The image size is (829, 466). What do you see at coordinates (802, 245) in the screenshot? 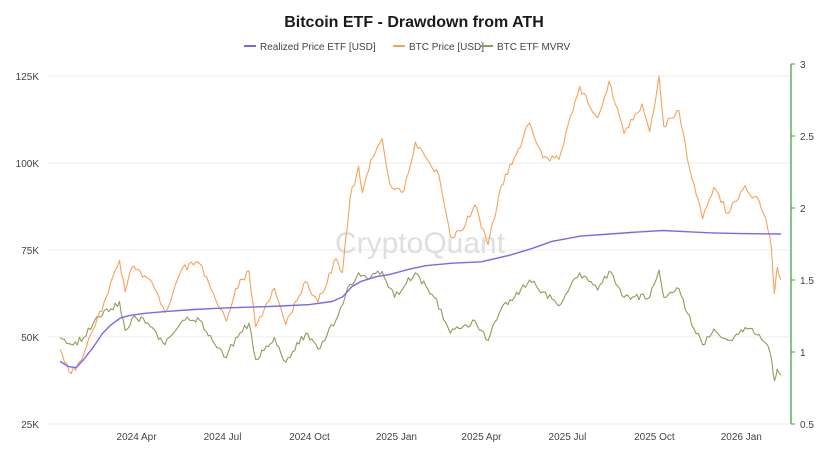
I see `right-axis: 0.5 1 1.5 2 2.5 3` at bounding box center [802, 245].